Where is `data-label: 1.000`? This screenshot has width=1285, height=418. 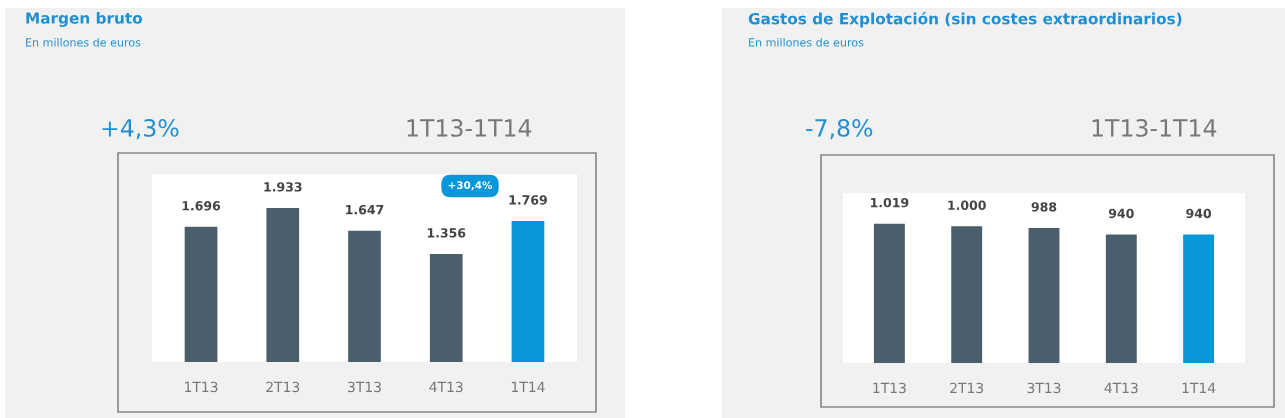 data-label: 1.000 is located at coordinates (967, 205).